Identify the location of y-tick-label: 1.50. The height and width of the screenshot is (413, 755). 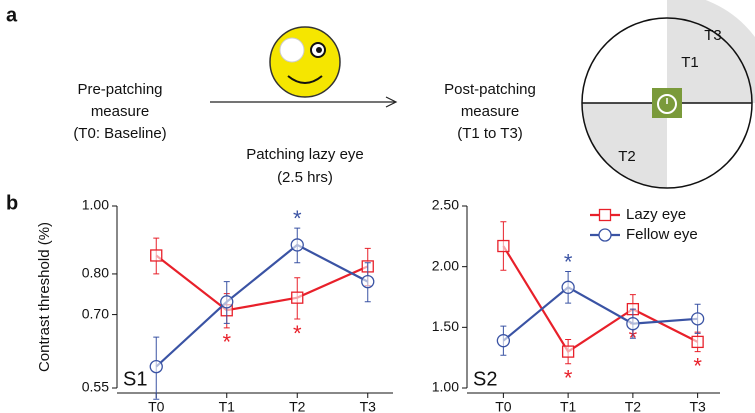
(445, 326).